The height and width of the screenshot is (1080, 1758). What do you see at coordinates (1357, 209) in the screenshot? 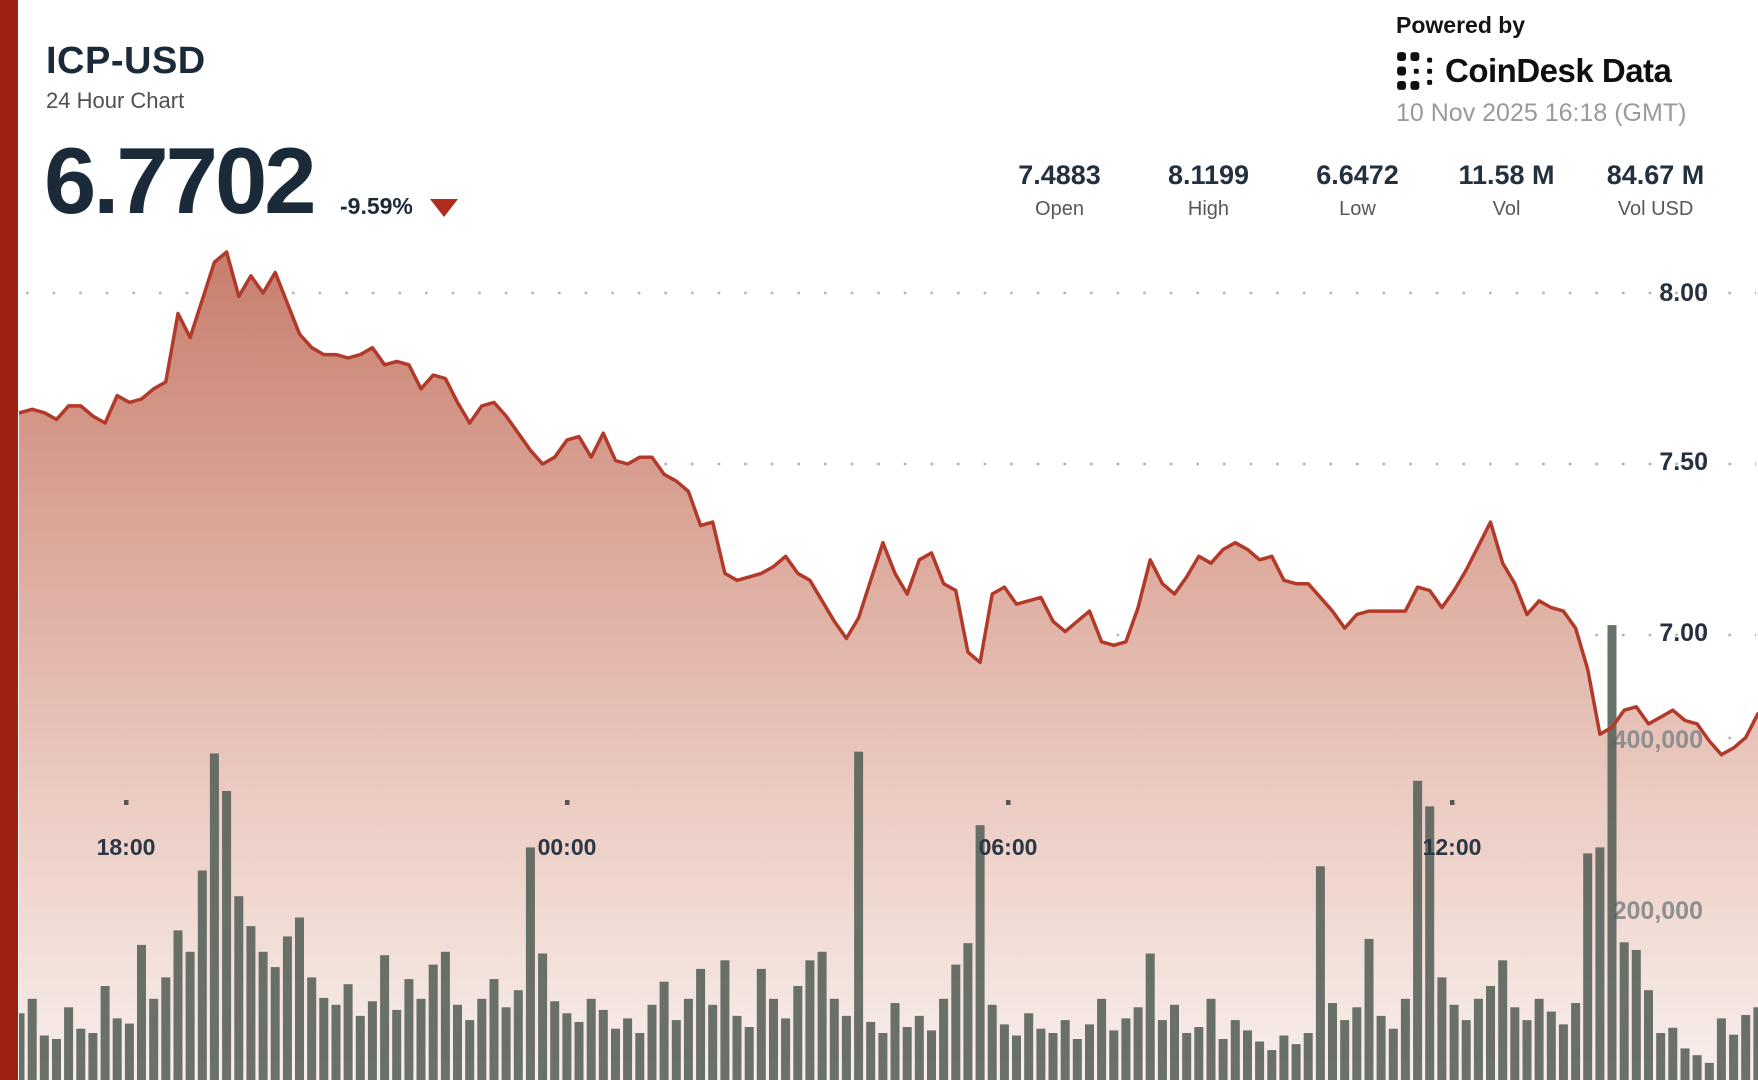
I see `low-label: Low` at bounding box center [1357, 209].